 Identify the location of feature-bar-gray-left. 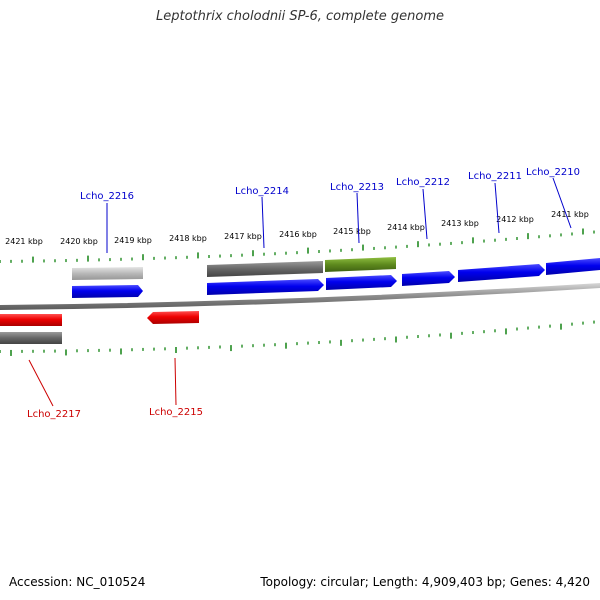
(31, 338).